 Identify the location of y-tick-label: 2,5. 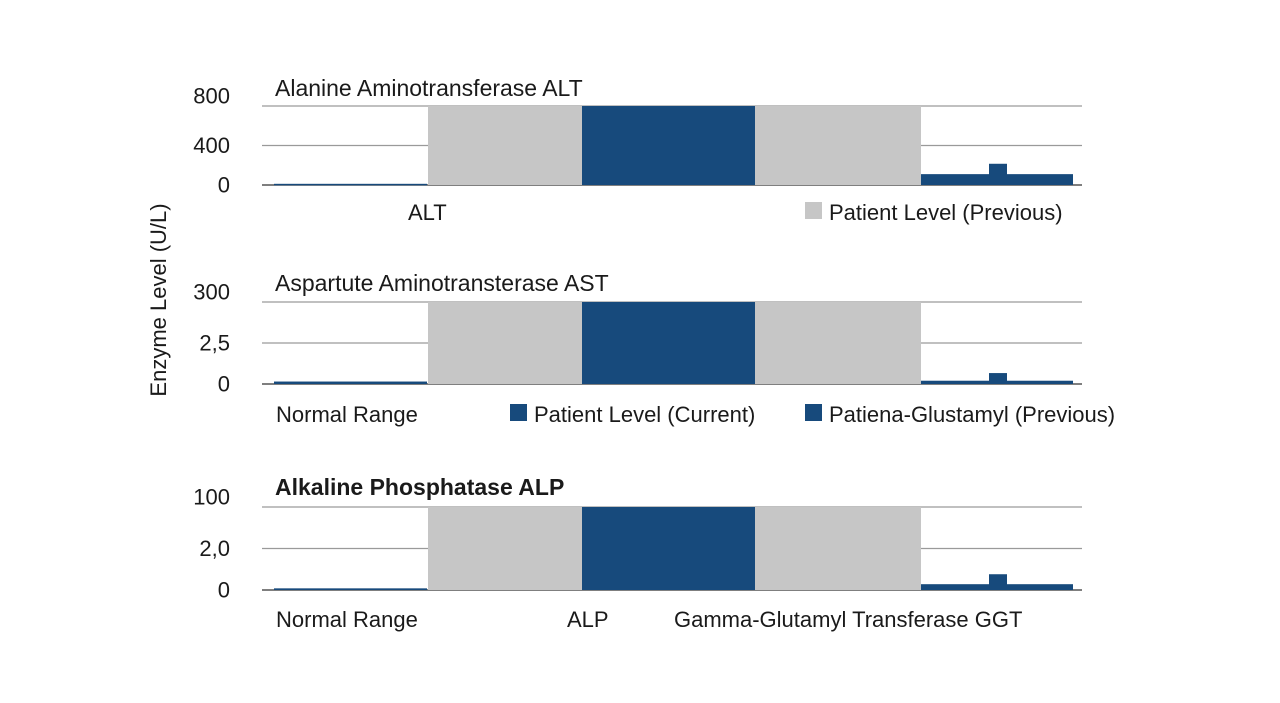
(214, 343).